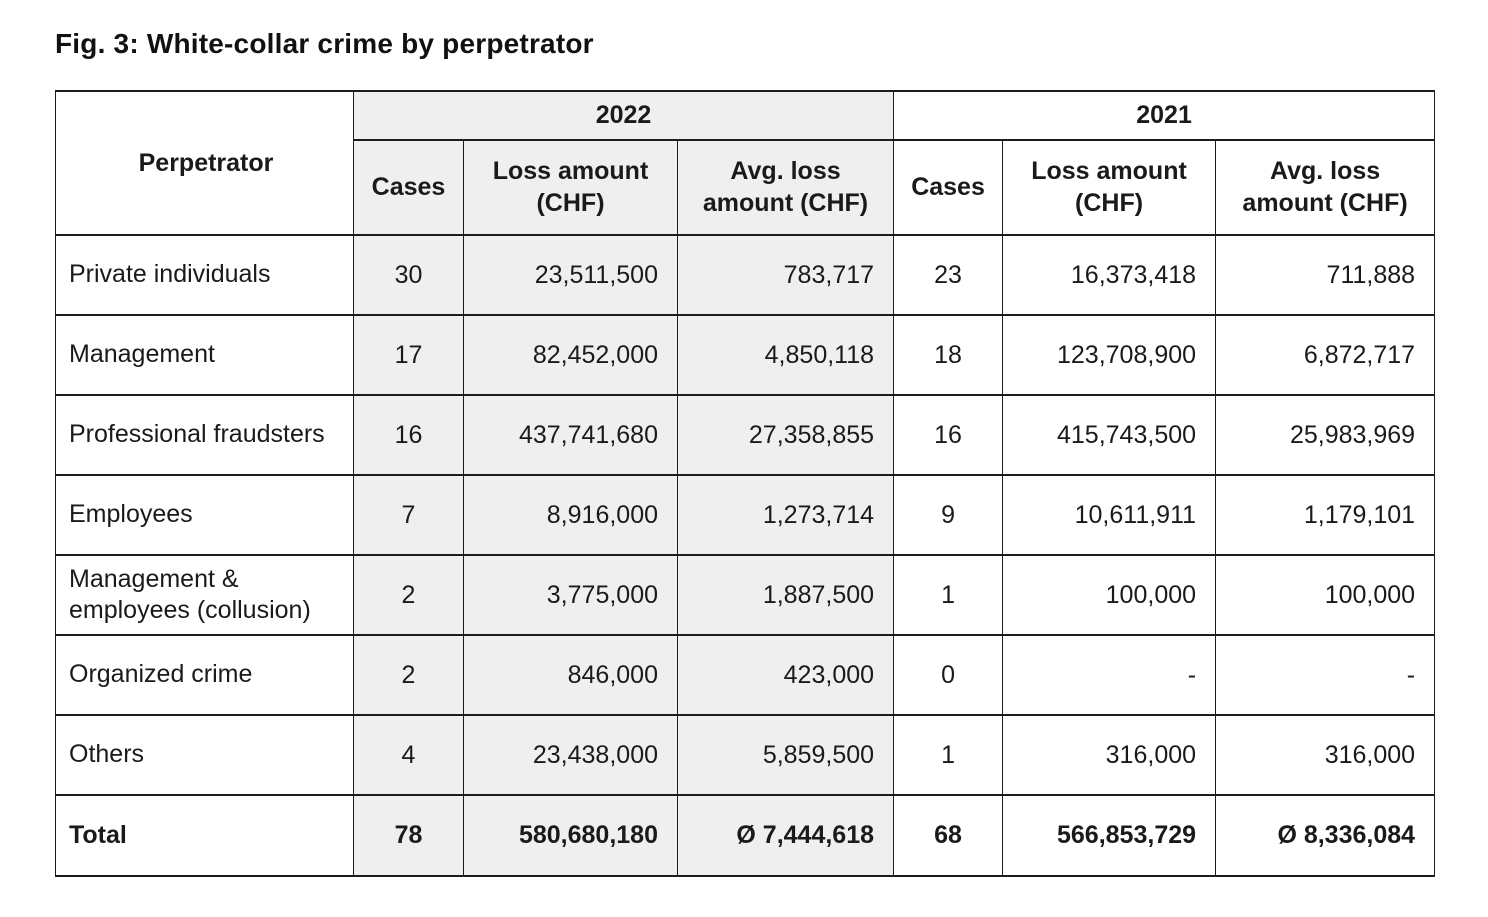 Image resolution: width=1488 pixels, height=917 pixels. I want to click on loss-2022-cell: 846,000, so click(570, 675).